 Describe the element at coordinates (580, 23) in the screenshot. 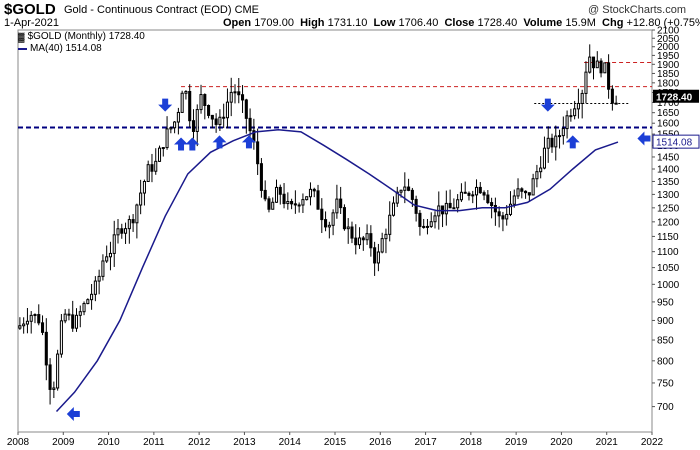

I see `volume-value: 15.9M` at that location.